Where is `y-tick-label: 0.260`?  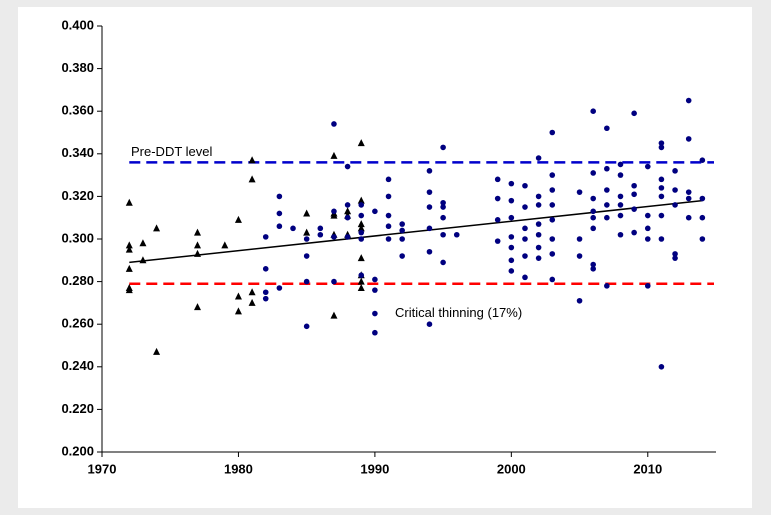 y-tick-label: 0.260 is located at coordinates (77, 323).